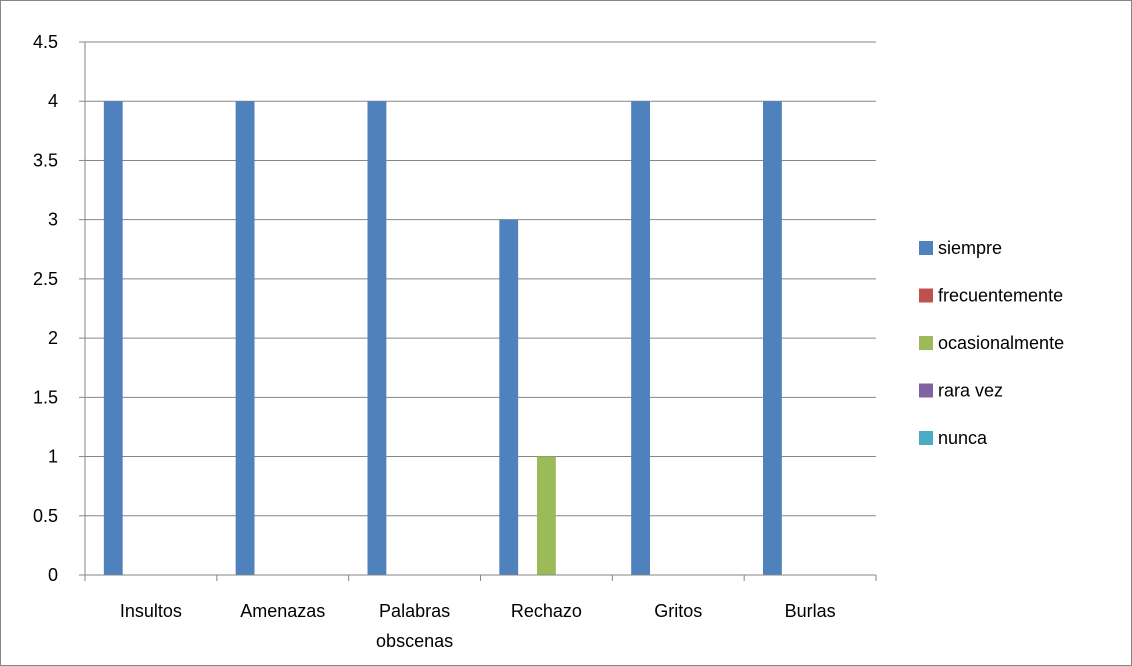 This screenshot has width=1132, height=666. Describe the element at coordinates (53, 220) in the screenshot. I see `y-tick-label: 3` at that location.